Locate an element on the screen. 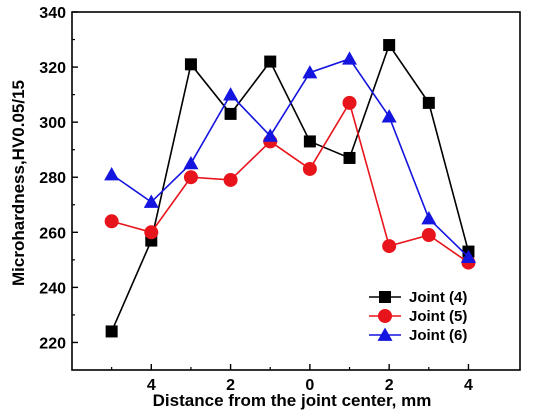 The width and height of the screenshot is (550, 418). legend-item-1: Joint (4) is located at coordinates (418, 297).